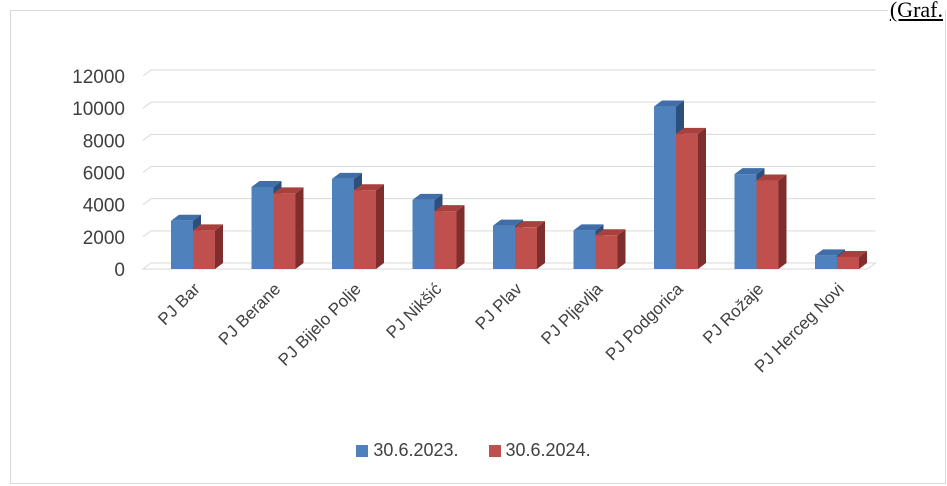 This screenshot has height=486, width=947. I want to click on chart-floor, so click(509, 266).